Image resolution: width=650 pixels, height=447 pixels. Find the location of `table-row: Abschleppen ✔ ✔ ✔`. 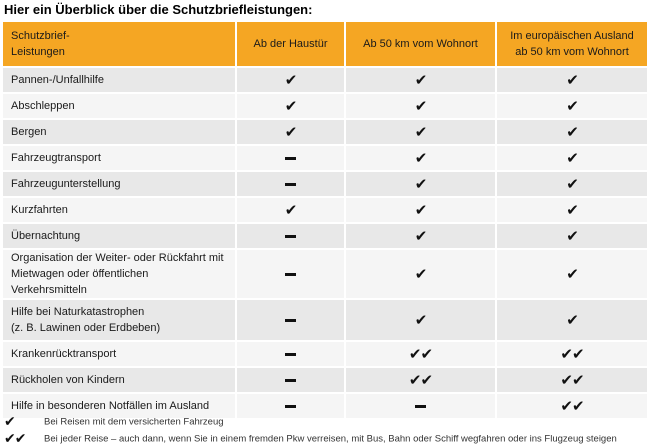

table-row: Abschleppen ✔ ✔ ✔ is located at coordinates (325, 106).